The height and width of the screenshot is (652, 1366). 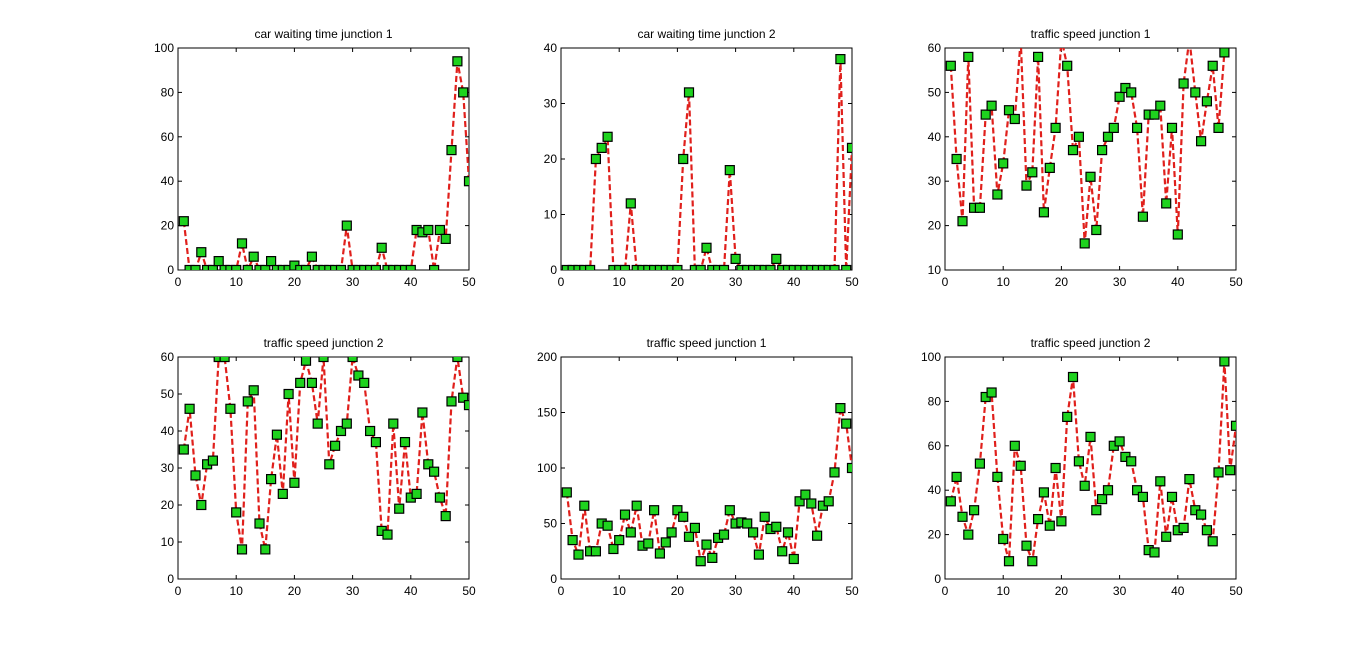 What do you see at coordinates (553, 579) in the screenshot?
I see `y-tick-label: 0` at bounding box center [553, 579].